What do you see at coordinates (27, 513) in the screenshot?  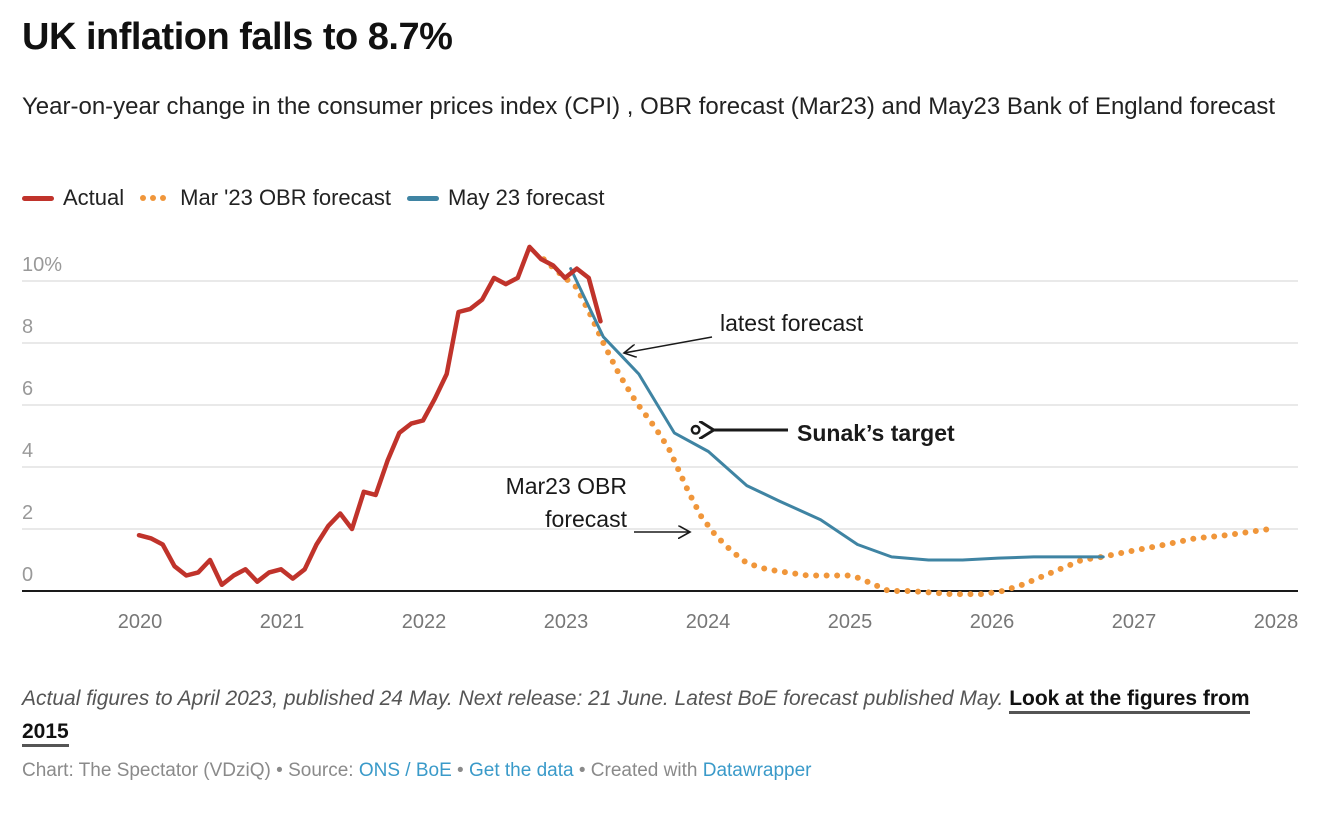 I see `y-tick-label: 2` at bounding box center [27, 513].